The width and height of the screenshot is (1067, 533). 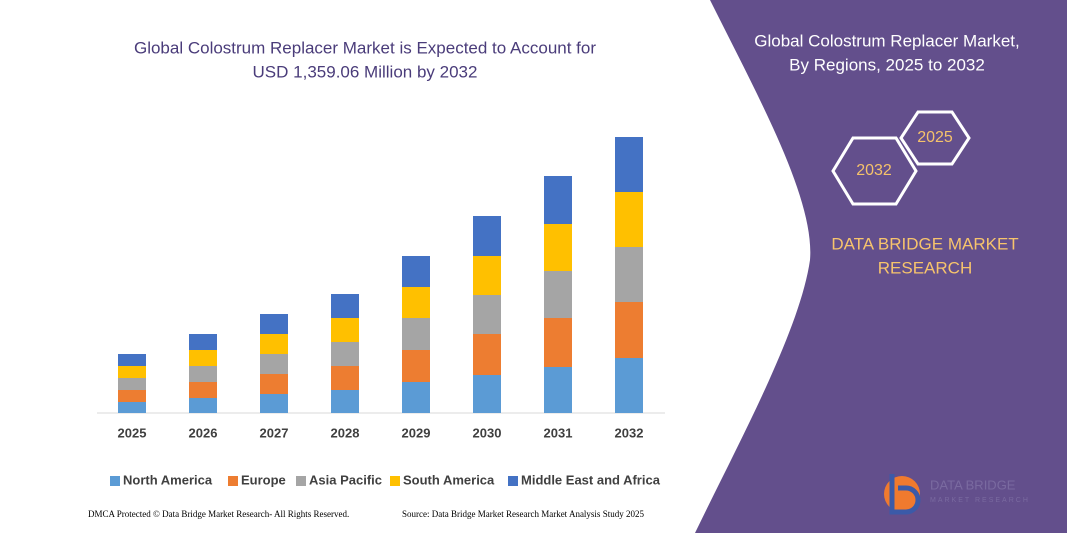 What do you see at coordinates (168, 479) in the screenshot?
I see `legend-label: North America` at bounding box center [168, 479].